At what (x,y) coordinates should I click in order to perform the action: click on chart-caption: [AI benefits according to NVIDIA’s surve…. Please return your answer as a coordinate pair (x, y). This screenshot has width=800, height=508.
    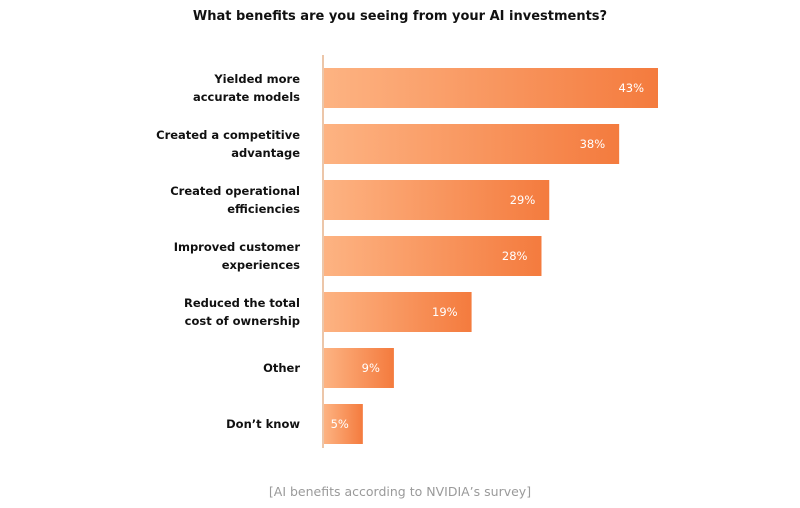
    Looking at the image, I should click on (400, 491).